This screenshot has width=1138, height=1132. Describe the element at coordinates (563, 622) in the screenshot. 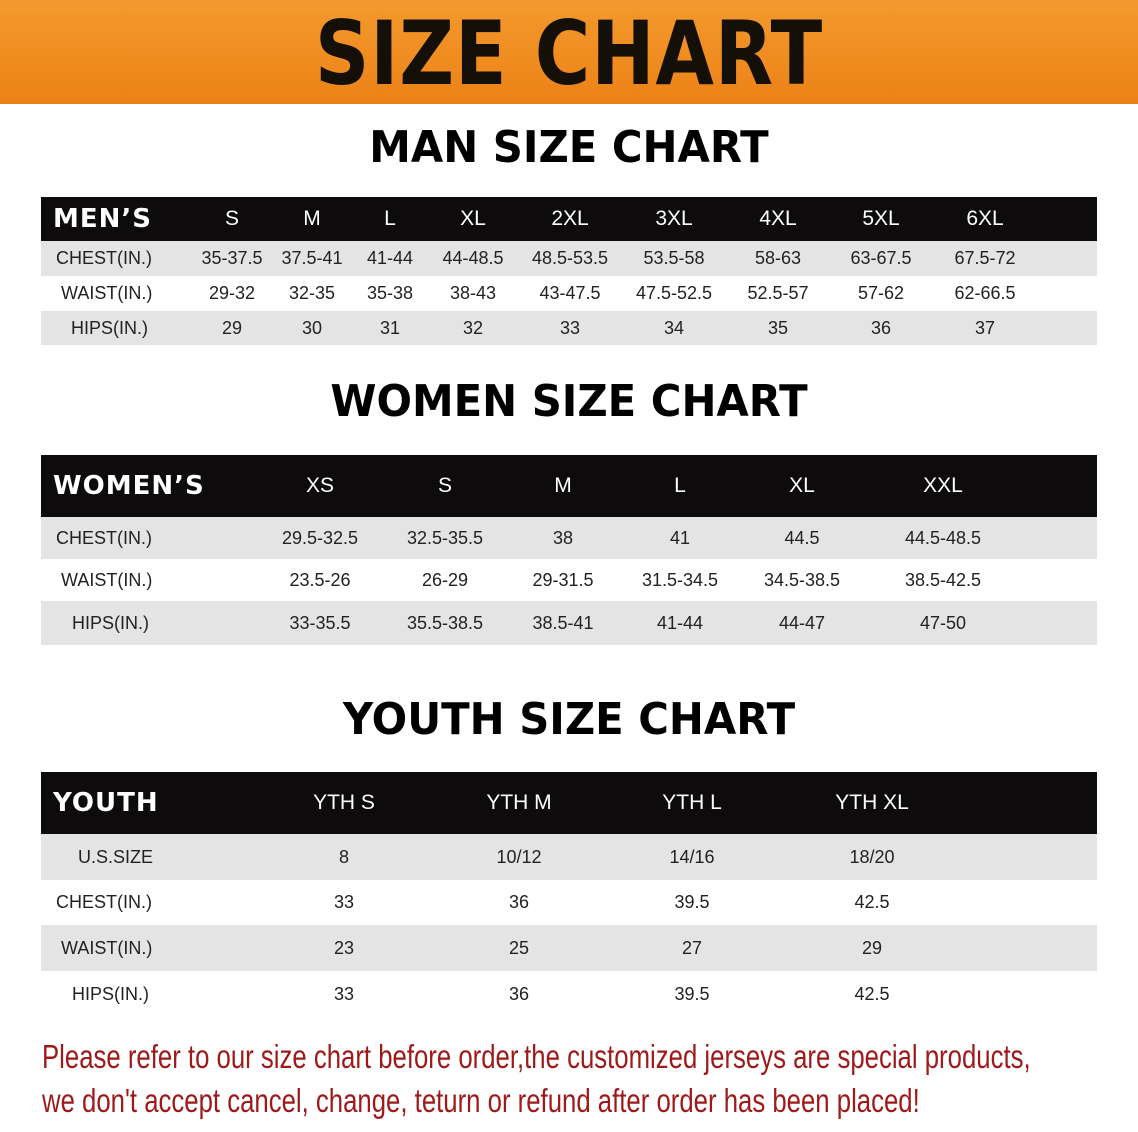

I see `table-cell: 38.5-41` at that location.